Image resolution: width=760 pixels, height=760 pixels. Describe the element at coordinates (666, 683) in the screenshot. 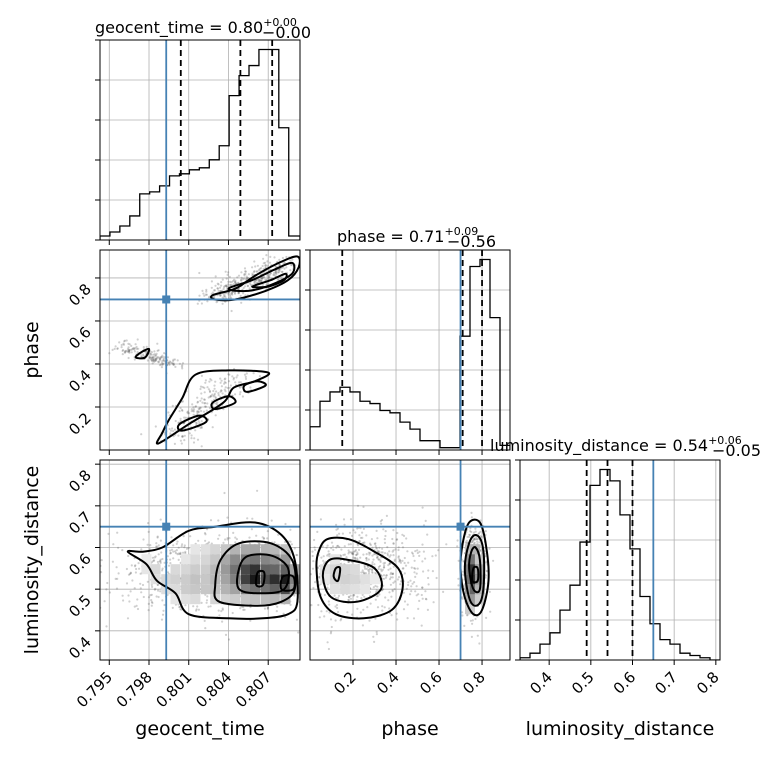

I see `x-tick-label: 0.7` at that location.